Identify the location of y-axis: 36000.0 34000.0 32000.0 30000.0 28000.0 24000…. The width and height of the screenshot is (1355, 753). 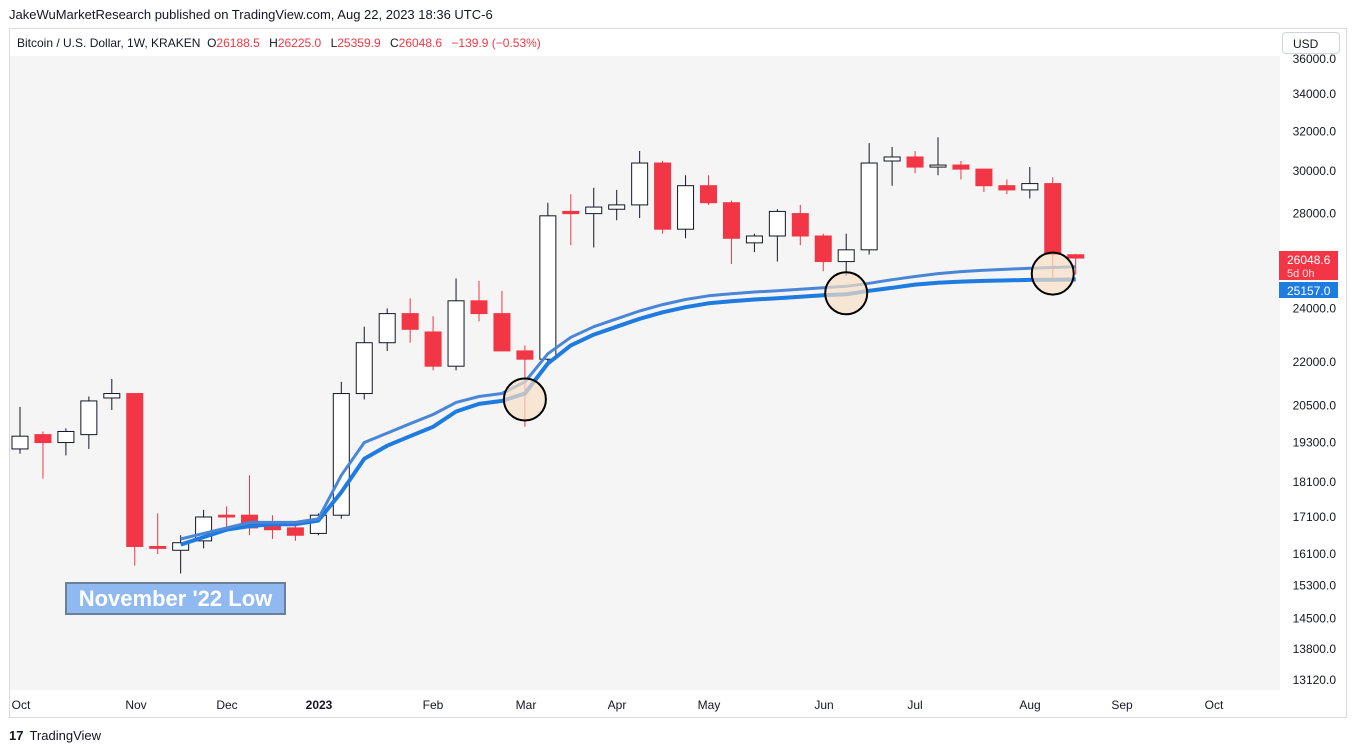
(1315, 369).